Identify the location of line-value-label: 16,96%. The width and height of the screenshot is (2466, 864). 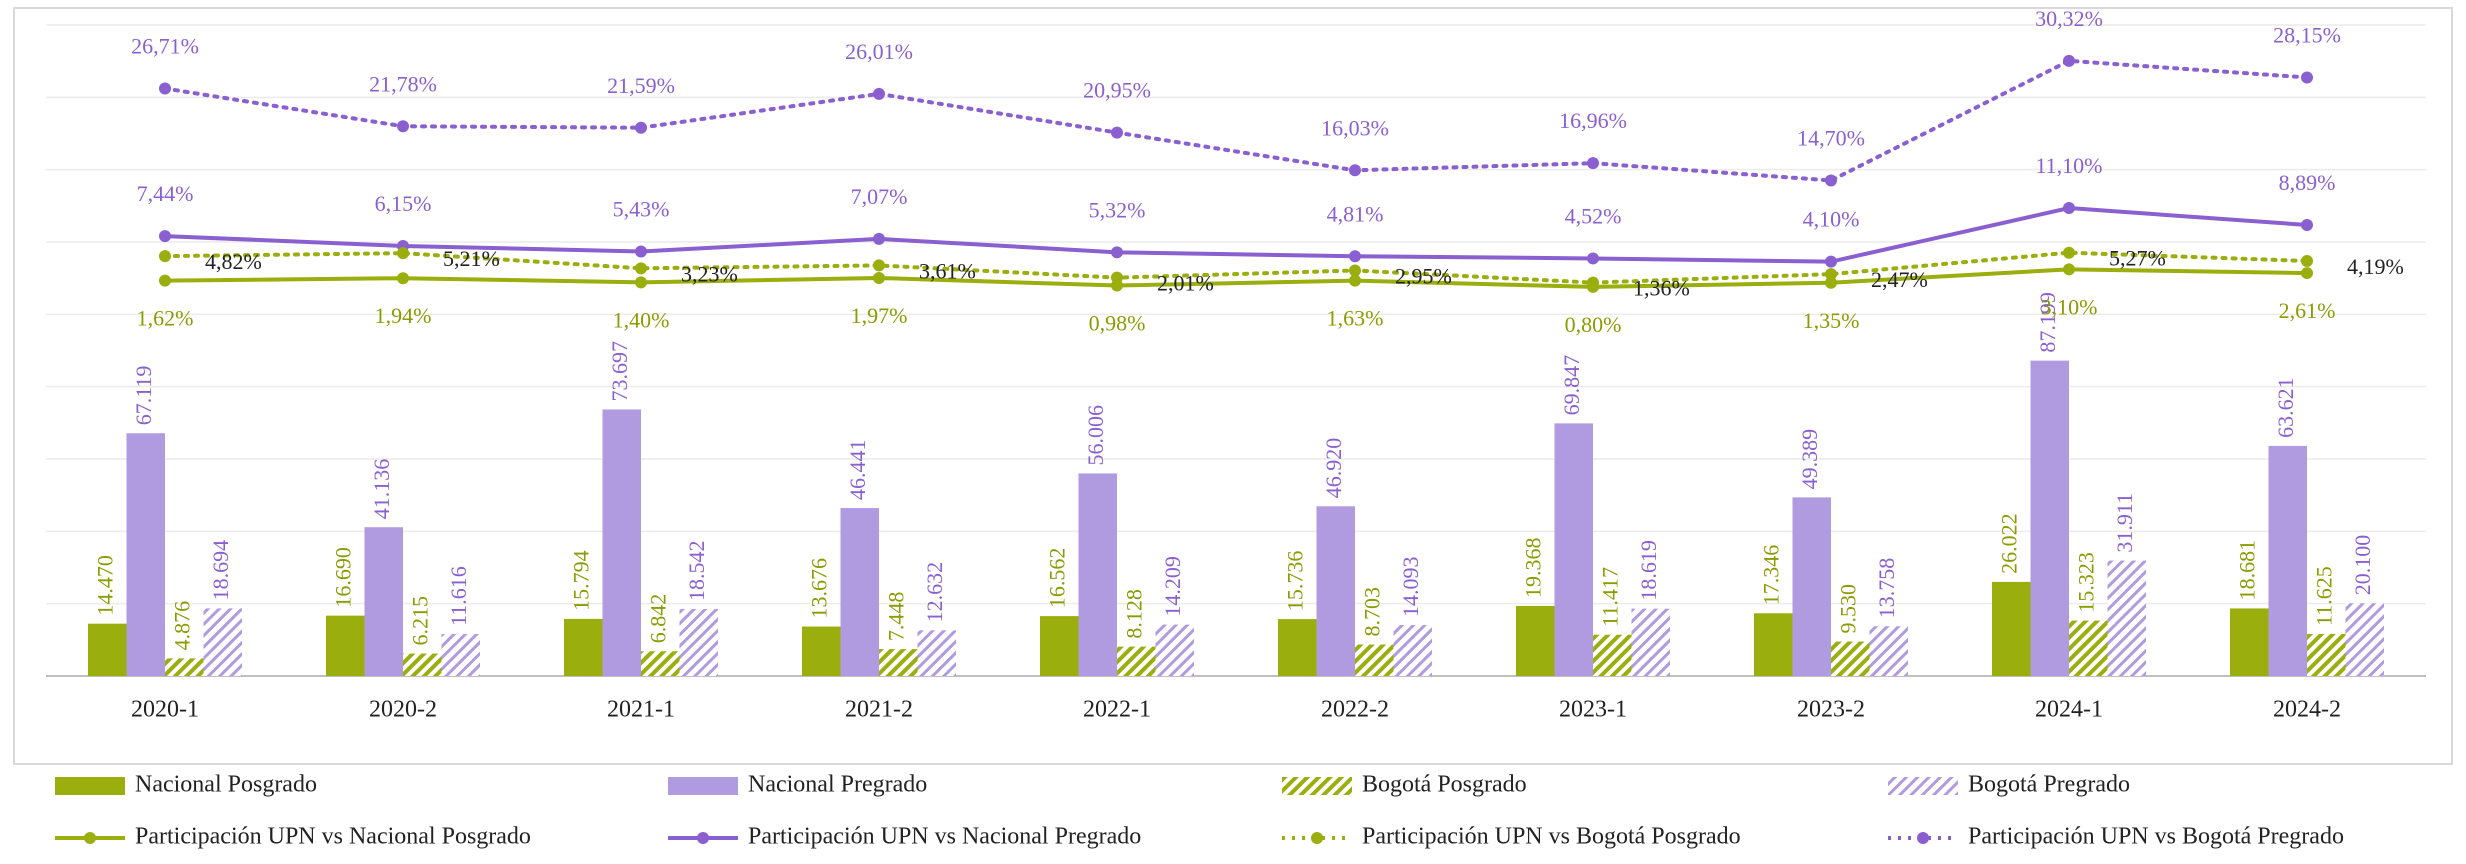
(1593, 120).